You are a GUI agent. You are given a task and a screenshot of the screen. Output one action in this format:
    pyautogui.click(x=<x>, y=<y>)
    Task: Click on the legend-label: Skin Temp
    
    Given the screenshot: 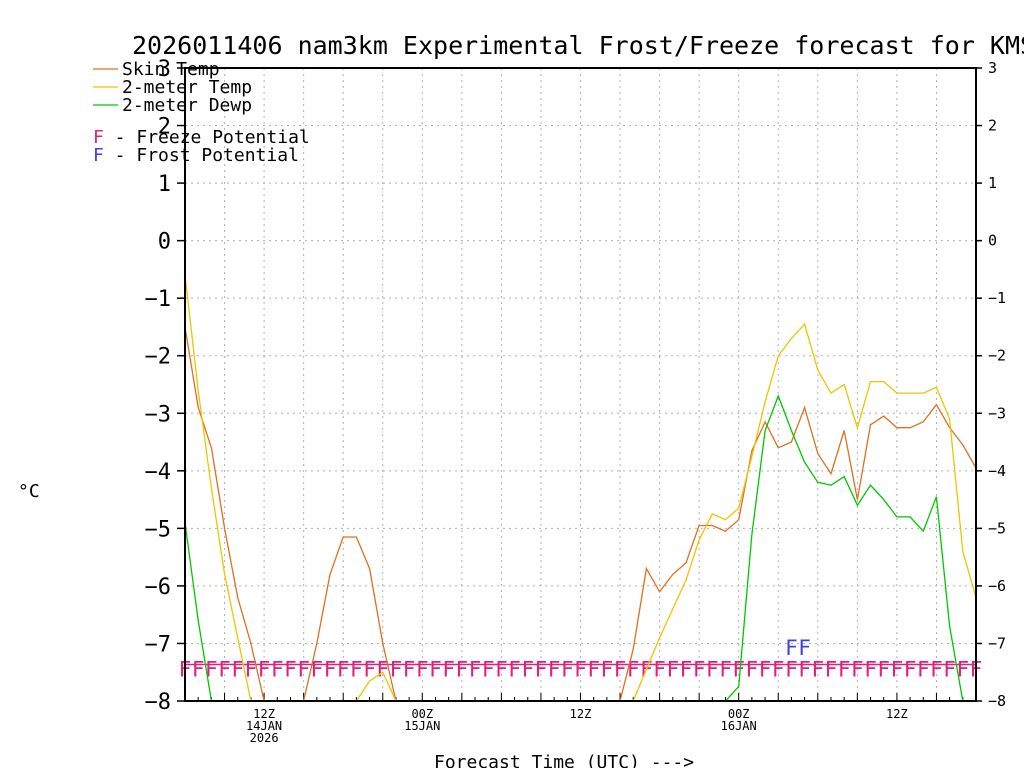 What is the action you would take?
    pyautogui.click(x=171, y=69)
    